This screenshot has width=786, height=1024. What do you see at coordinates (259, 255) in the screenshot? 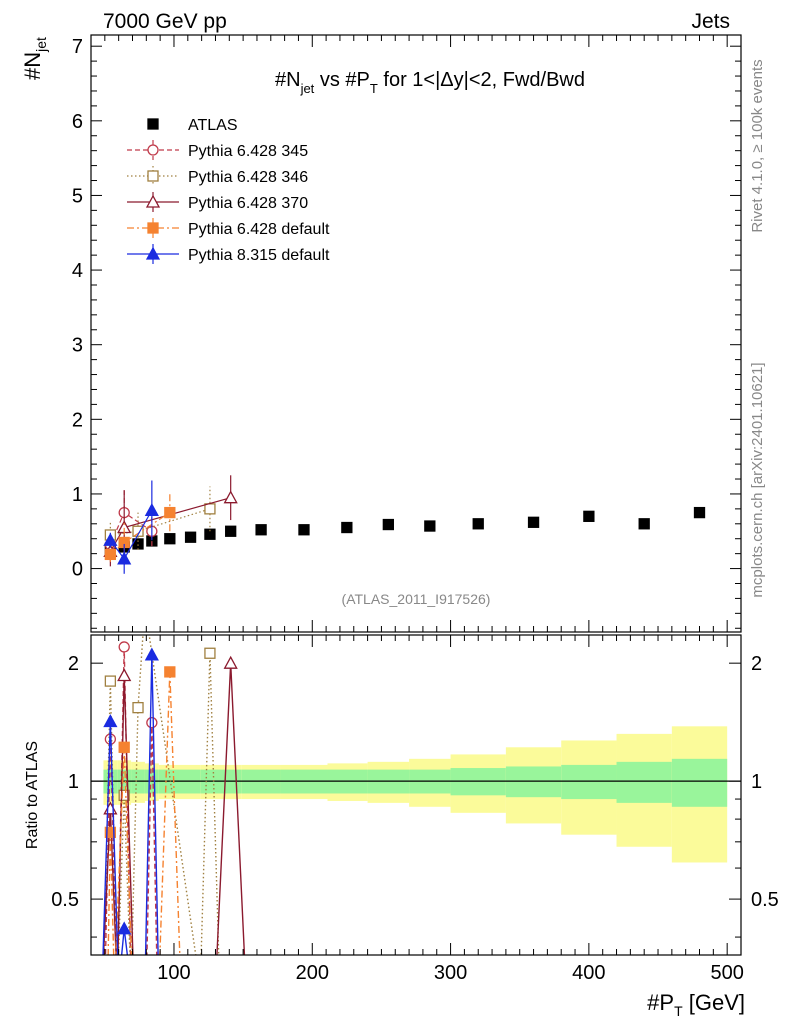
I see `legend-label: Pythia 8.315 default` at bounding box center [259, 255].